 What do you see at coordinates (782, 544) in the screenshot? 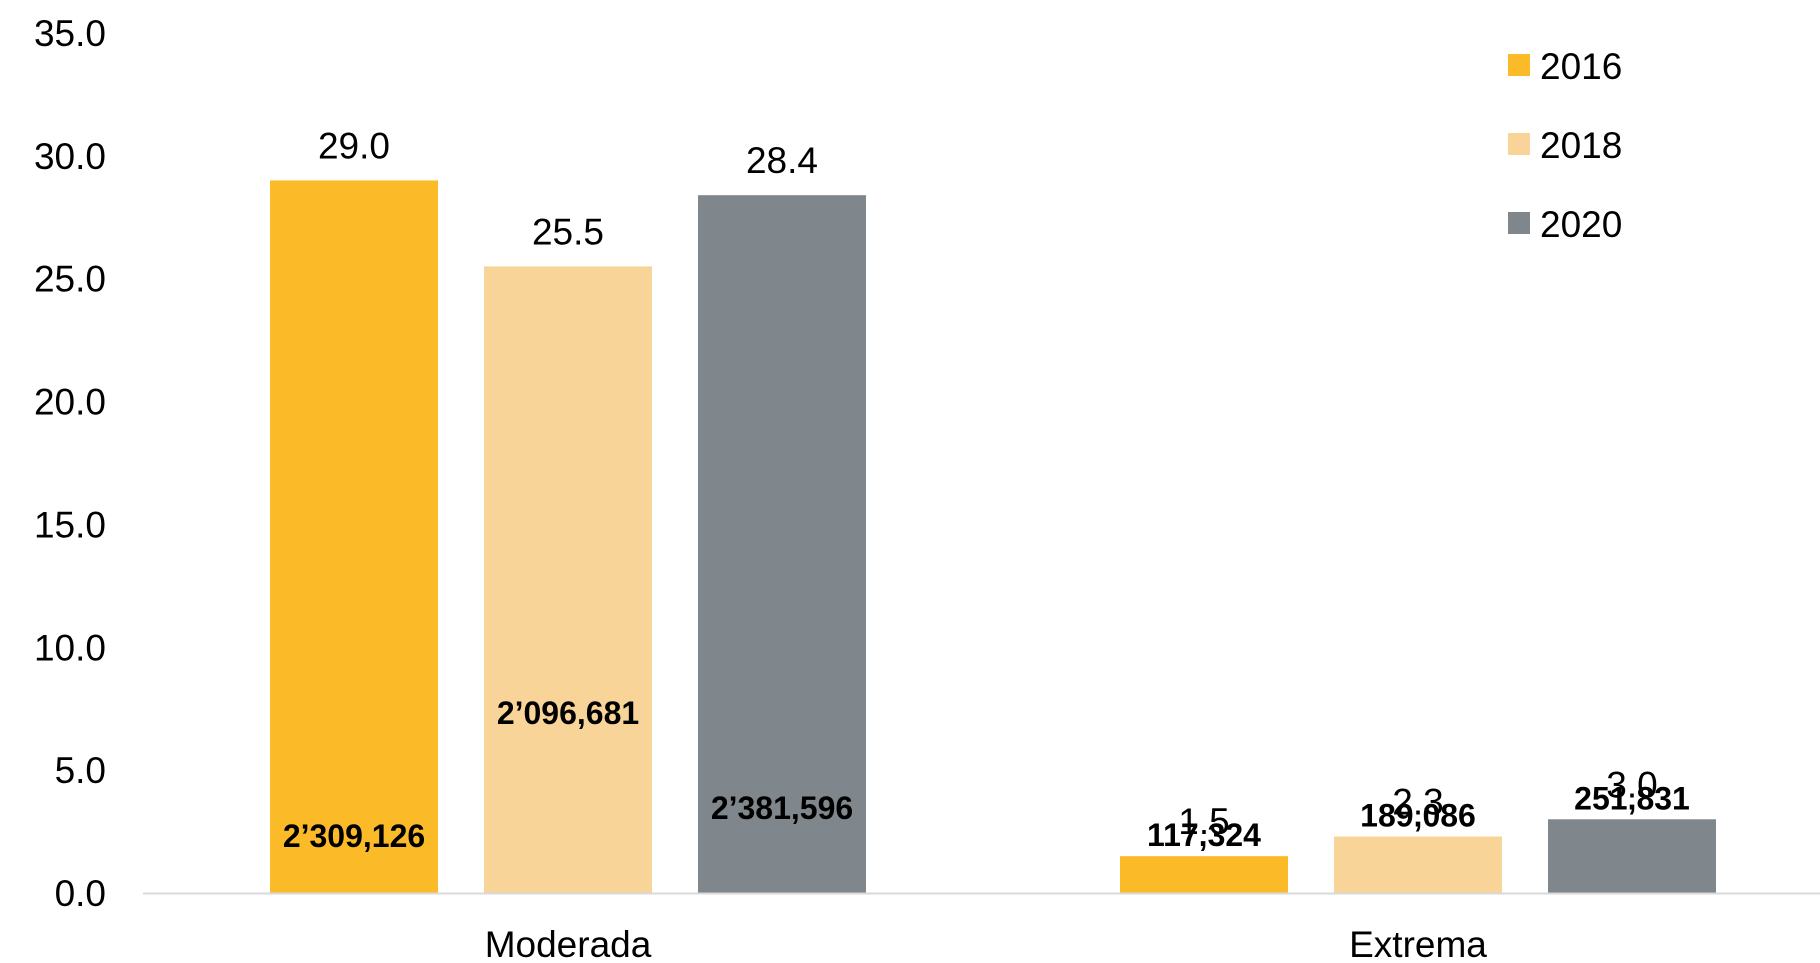
I see `bar-moderada-2020` at bounding box center [782, 544].